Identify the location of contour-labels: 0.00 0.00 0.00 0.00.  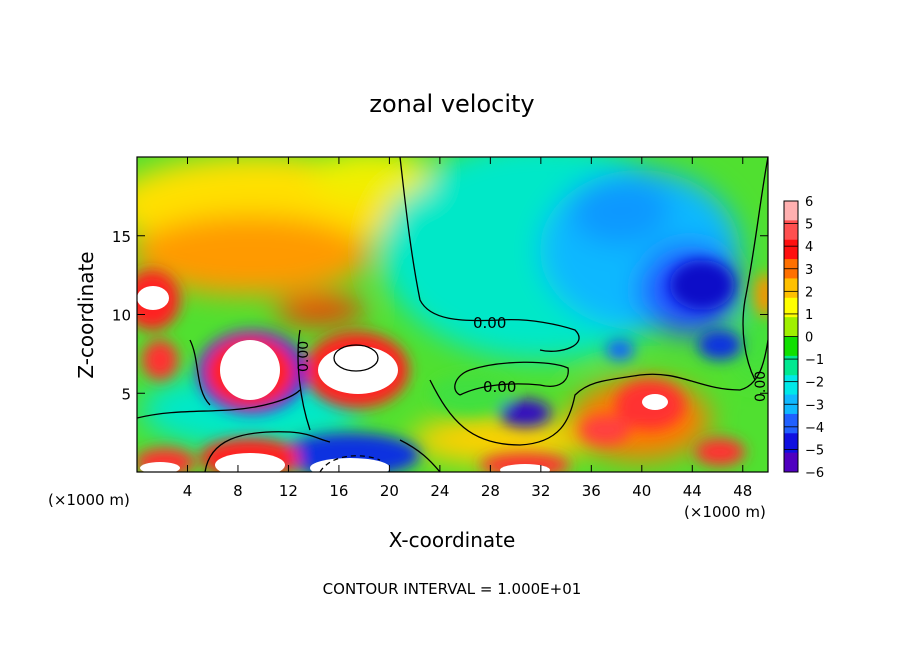
(532, 358).